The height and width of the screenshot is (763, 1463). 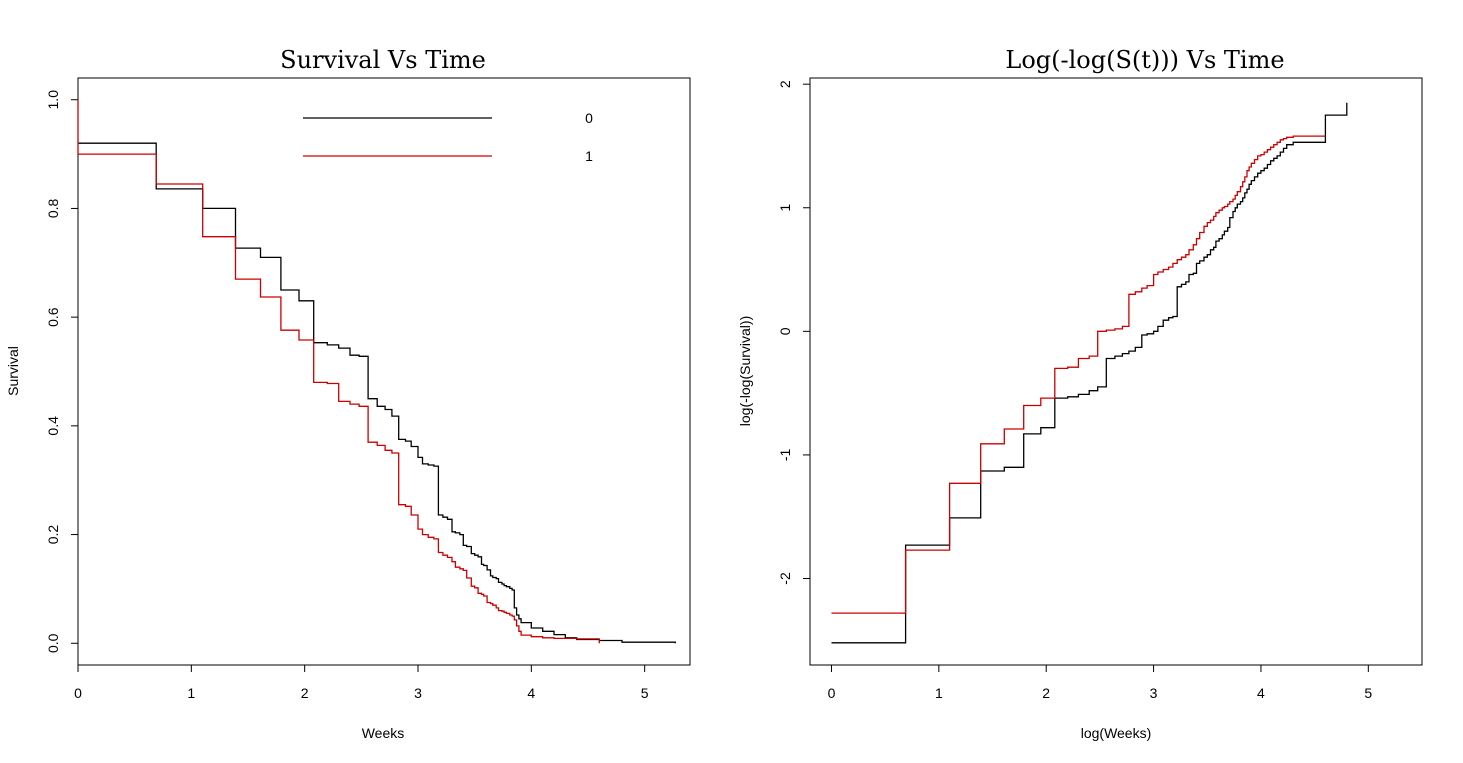 What do you see at coordinates (53, 100) in the screenshot?
I see `y-tick-label: 1.0` at bounding box center [53, 100].